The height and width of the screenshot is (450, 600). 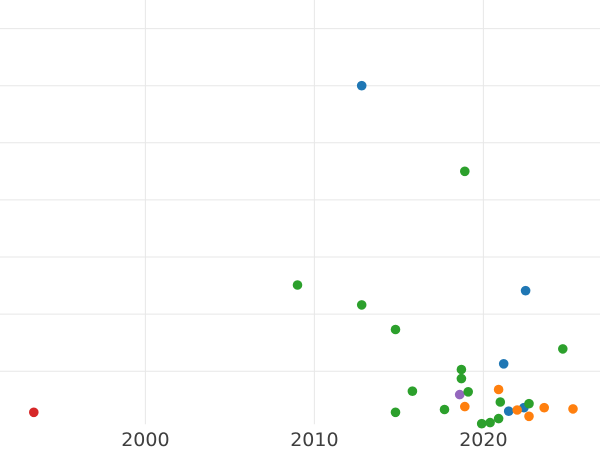 I want to click on x-tick-label: 2000, so click(x=145, y=439).